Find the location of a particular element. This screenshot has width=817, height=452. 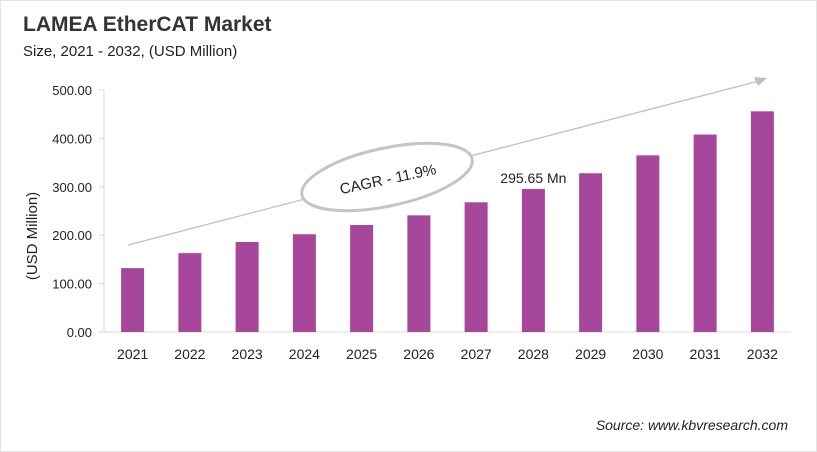

bar-2027 is located at coordinates (476, 267).